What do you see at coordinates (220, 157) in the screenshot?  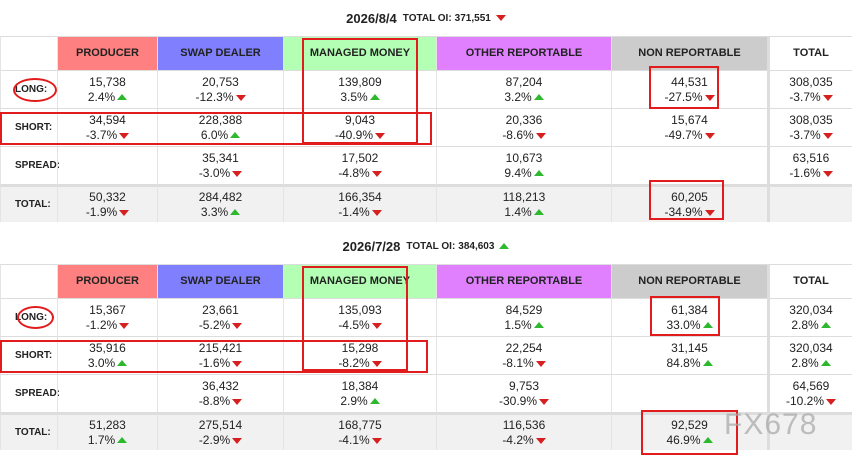 I see `position-value: 35,341` at bounding box center [220, 157].